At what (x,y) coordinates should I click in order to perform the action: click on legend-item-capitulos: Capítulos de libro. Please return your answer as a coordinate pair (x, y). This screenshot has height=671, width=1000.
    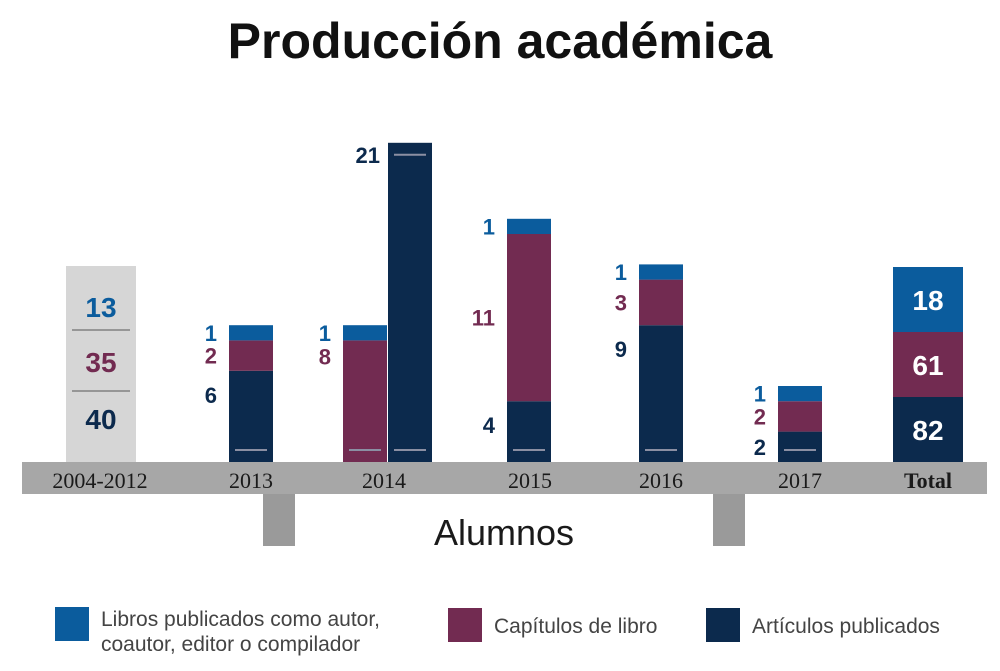
    Looking at the image, I should click on (552, 625).